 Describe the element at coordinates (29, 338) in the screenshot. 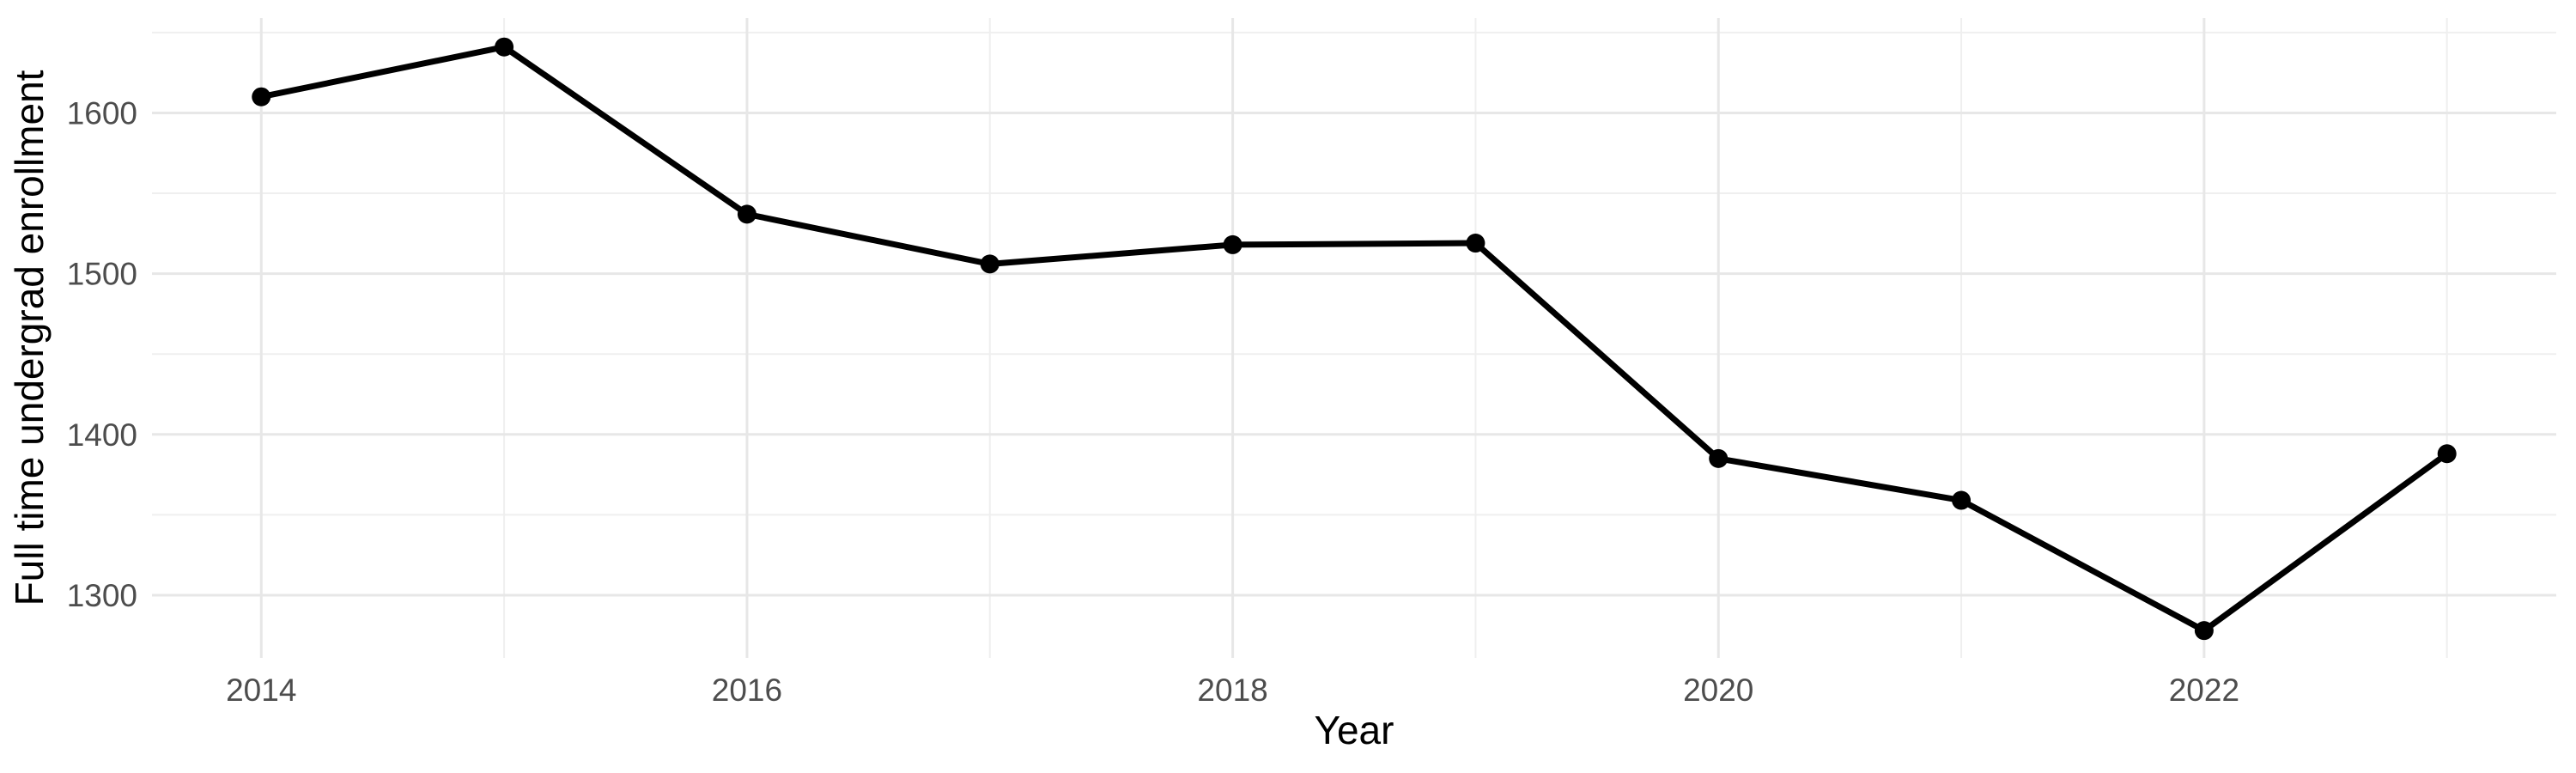

I see `y-axis-title: Full time undergrad enrollment` at that location.